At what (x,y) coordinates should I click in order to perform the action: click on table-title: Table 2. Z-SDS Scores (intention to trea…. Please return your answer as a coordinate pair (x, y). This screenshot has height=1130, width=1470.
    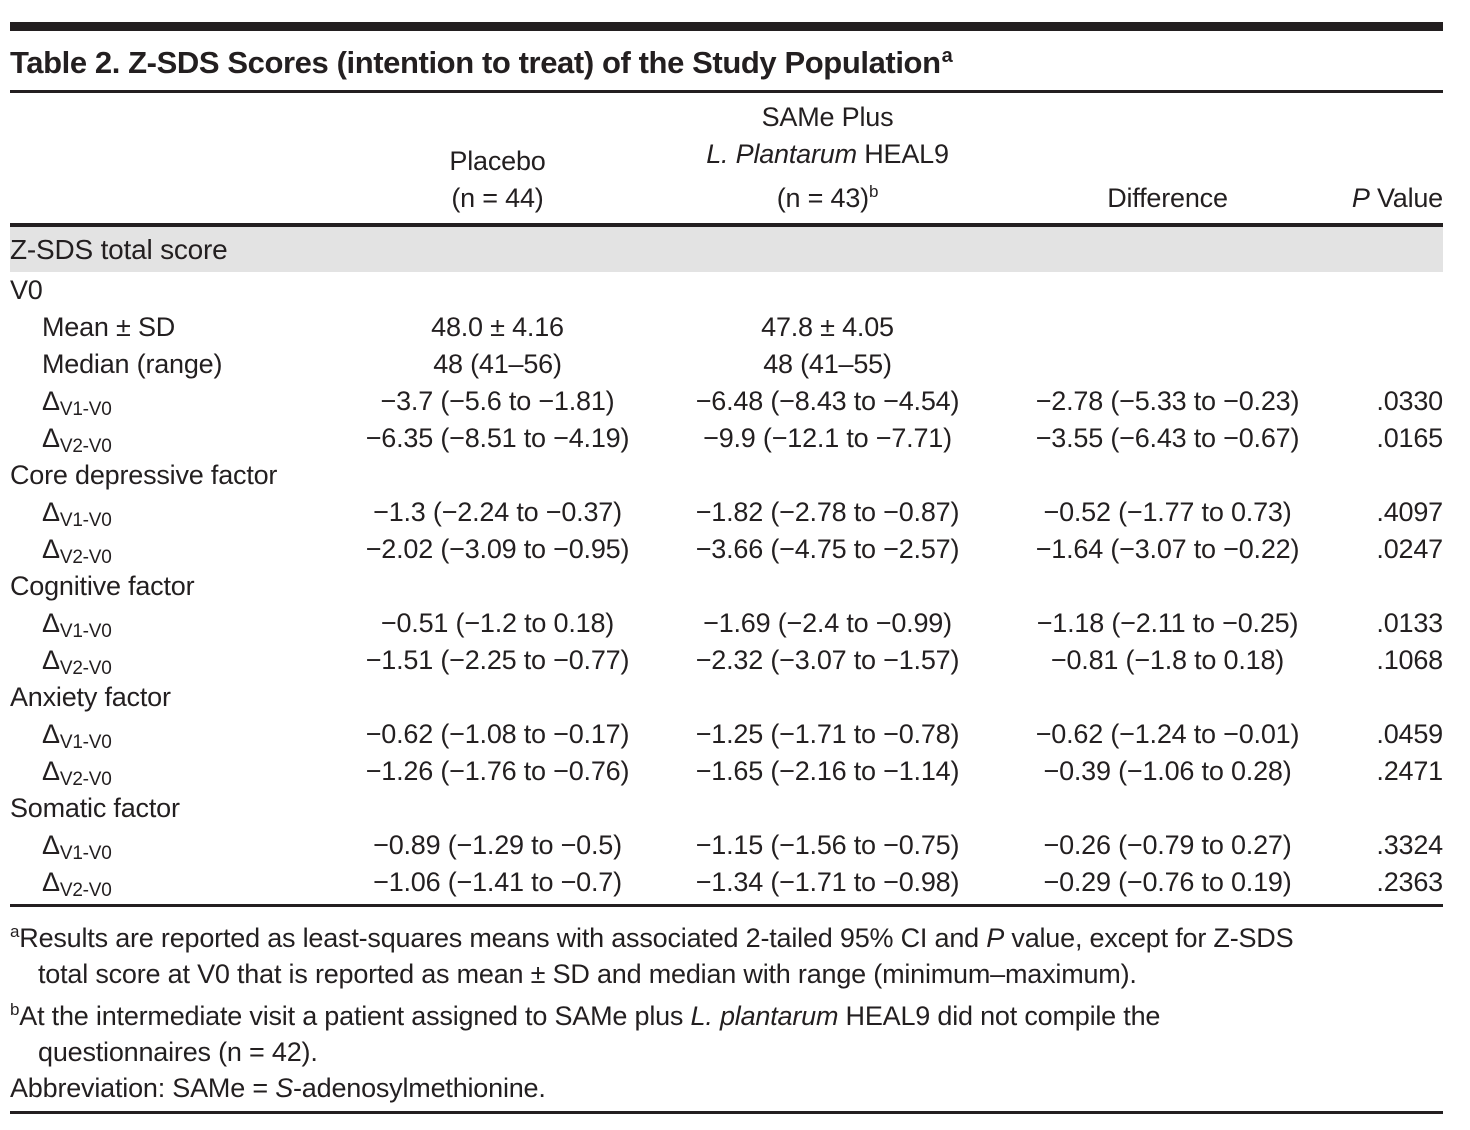
    Looking at the image, I should click on (726, 60).